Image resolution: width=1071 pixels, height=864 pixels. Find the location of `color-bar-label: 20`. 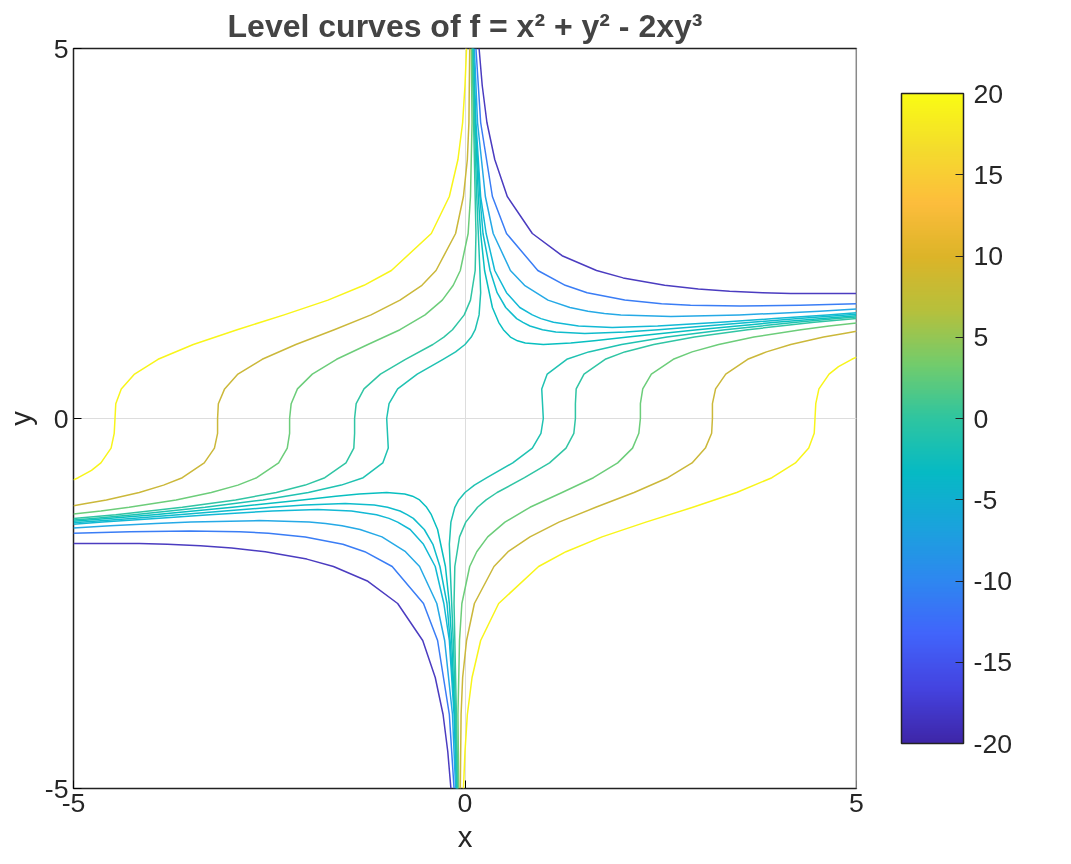

color-bar-label: 20 is located at coordinates (988, 93).